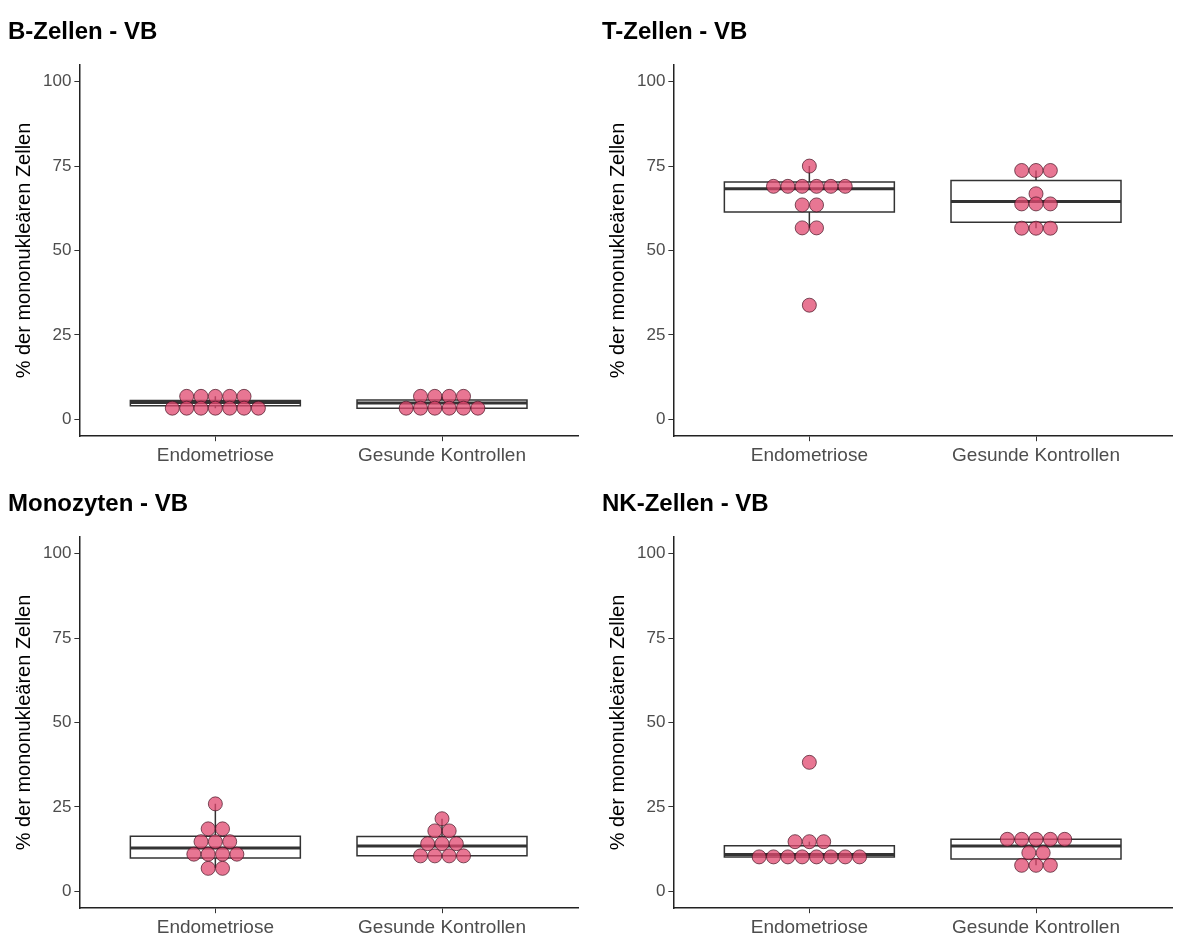 This screenshot has width=1201, height=947. Describe the element at coordinates (685, 503) in the screenshot. I see `chart-title: NK-Zellen - VB` at that location.